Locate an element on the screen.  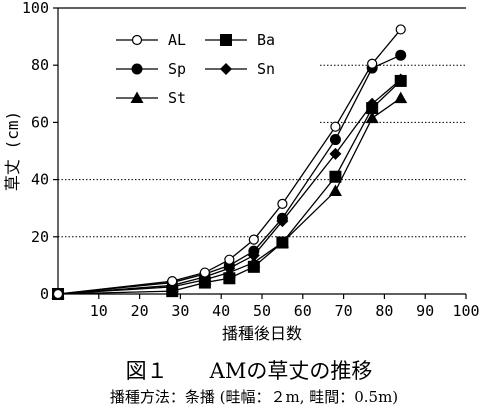
legend-label-st: St is located at coordinates (177, 98).